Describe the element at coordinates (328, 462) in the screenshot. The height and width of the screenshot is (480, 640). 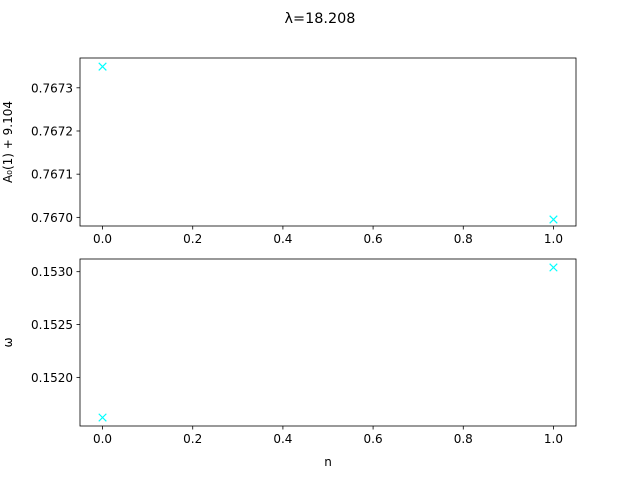
I see `bottom-x-axis-label: n` at that location.